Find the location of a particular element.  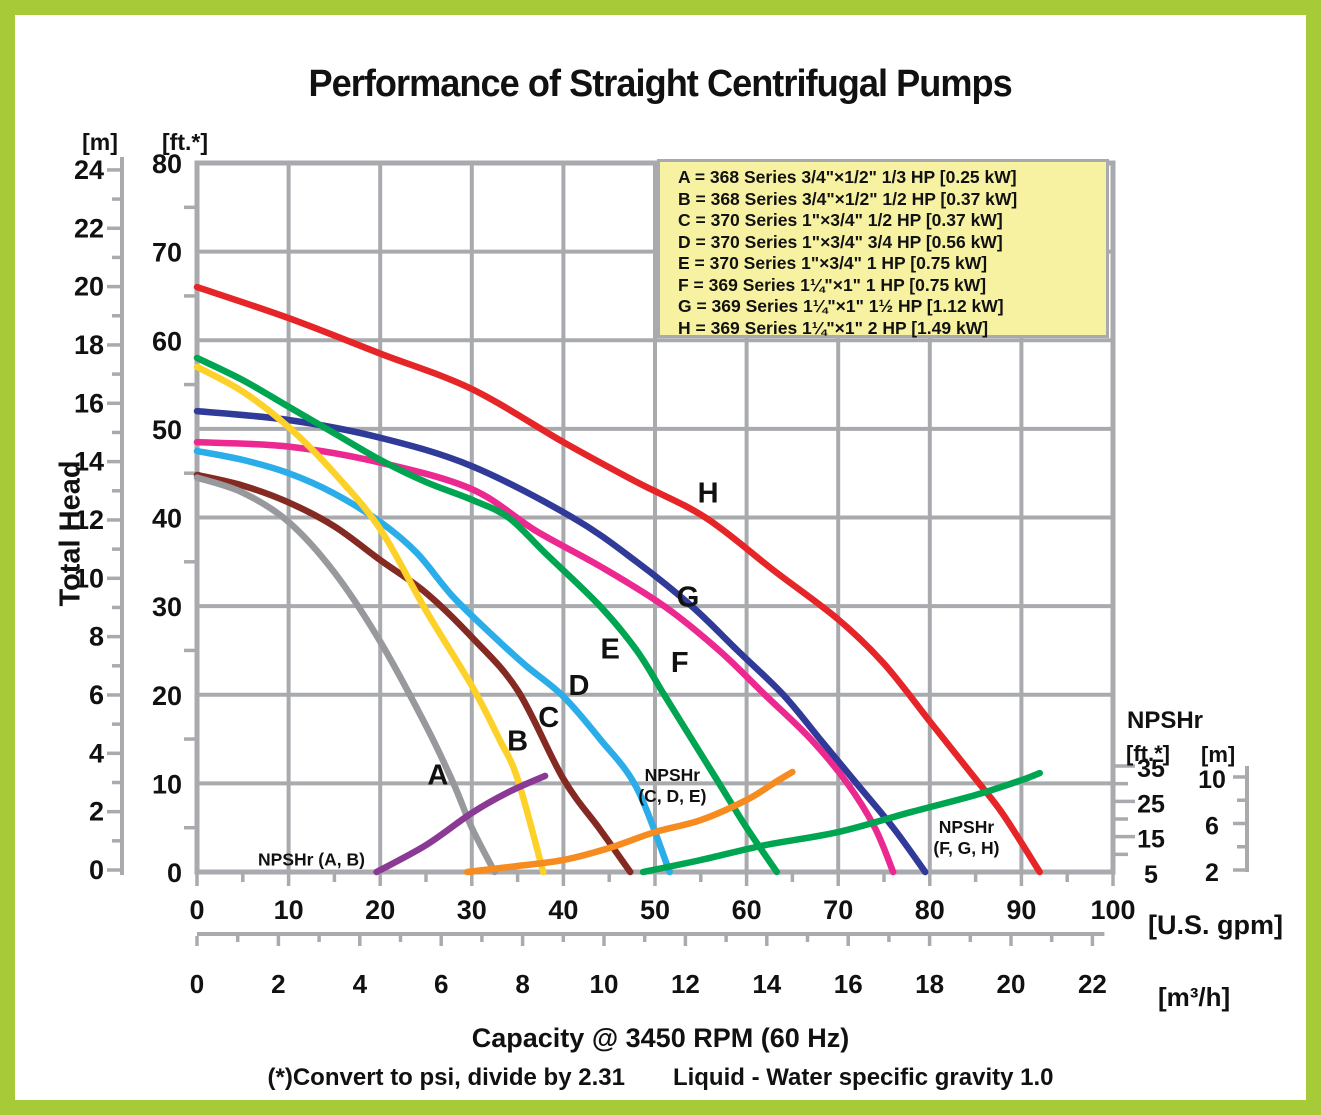

legend-line: G = 369 Series 1¼"×1" 1½ HP [1.12 kW] is located at coordinates (841, 306).